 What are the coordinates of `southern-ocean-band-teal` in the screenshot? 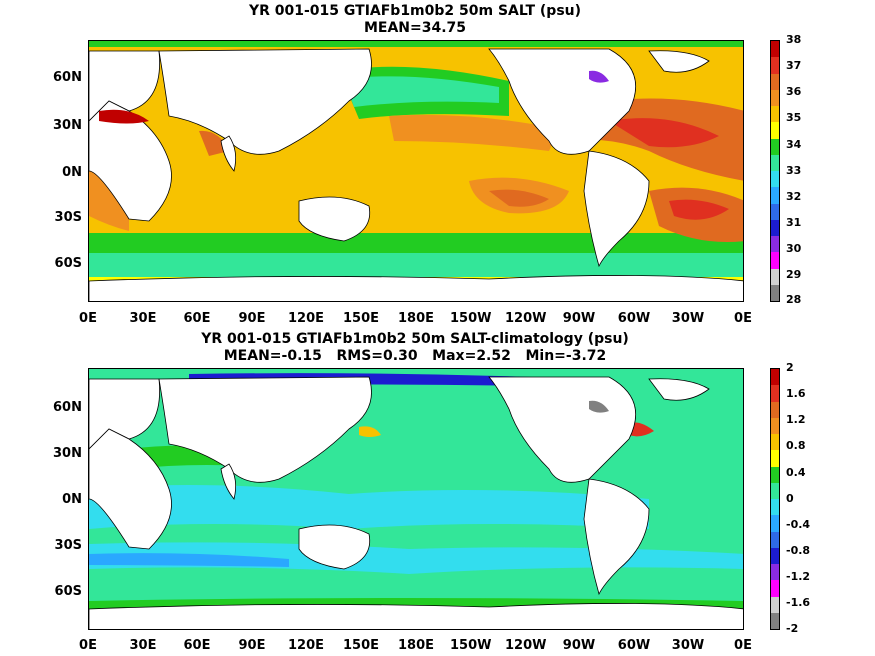 It's located at (416, 265).